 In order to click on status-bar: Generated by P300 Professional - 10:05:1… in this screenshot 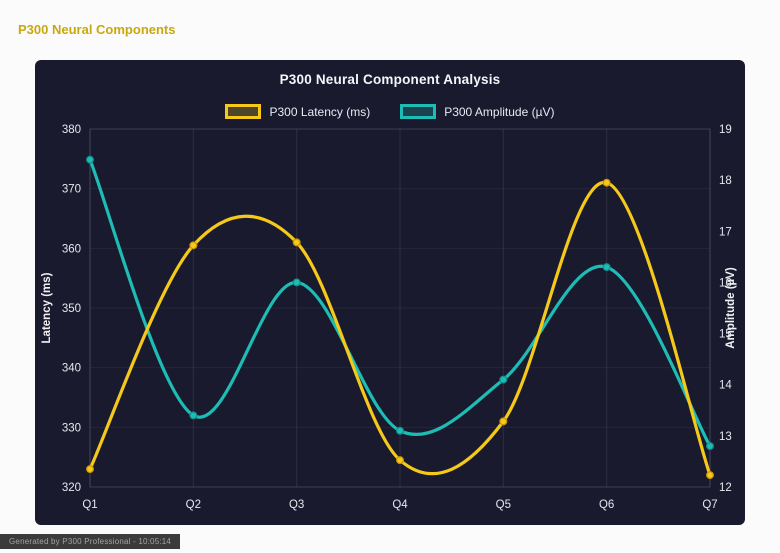, I will do `click(90, 541)`.